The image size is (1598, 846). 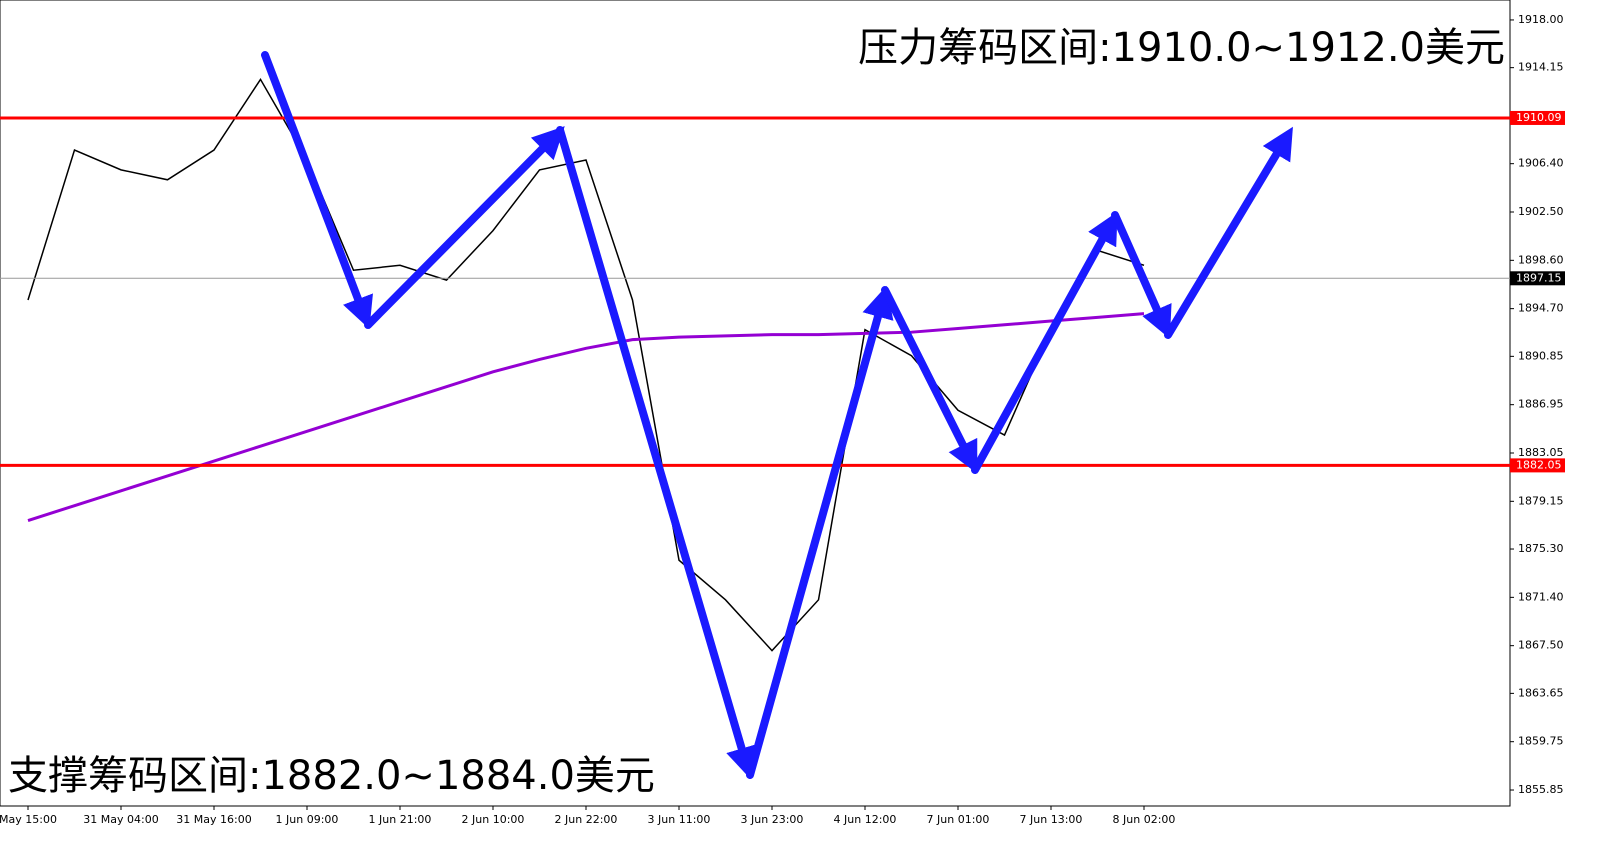 I want to click on current-price-label: 1897.15, so click(x=1539, y=277).